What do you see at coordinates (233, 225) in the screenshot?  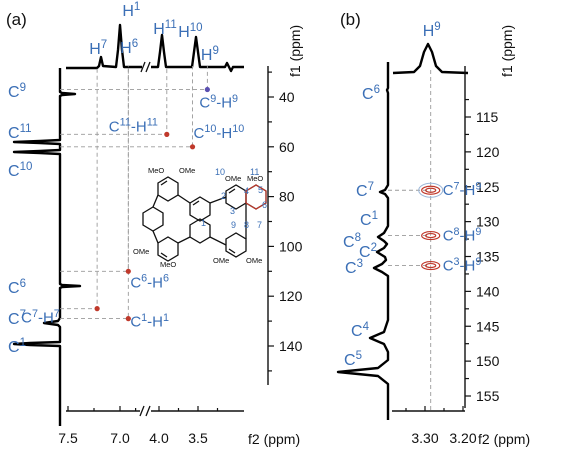 I see `structure-atom-number: 9` at bounding box center [233, 225].